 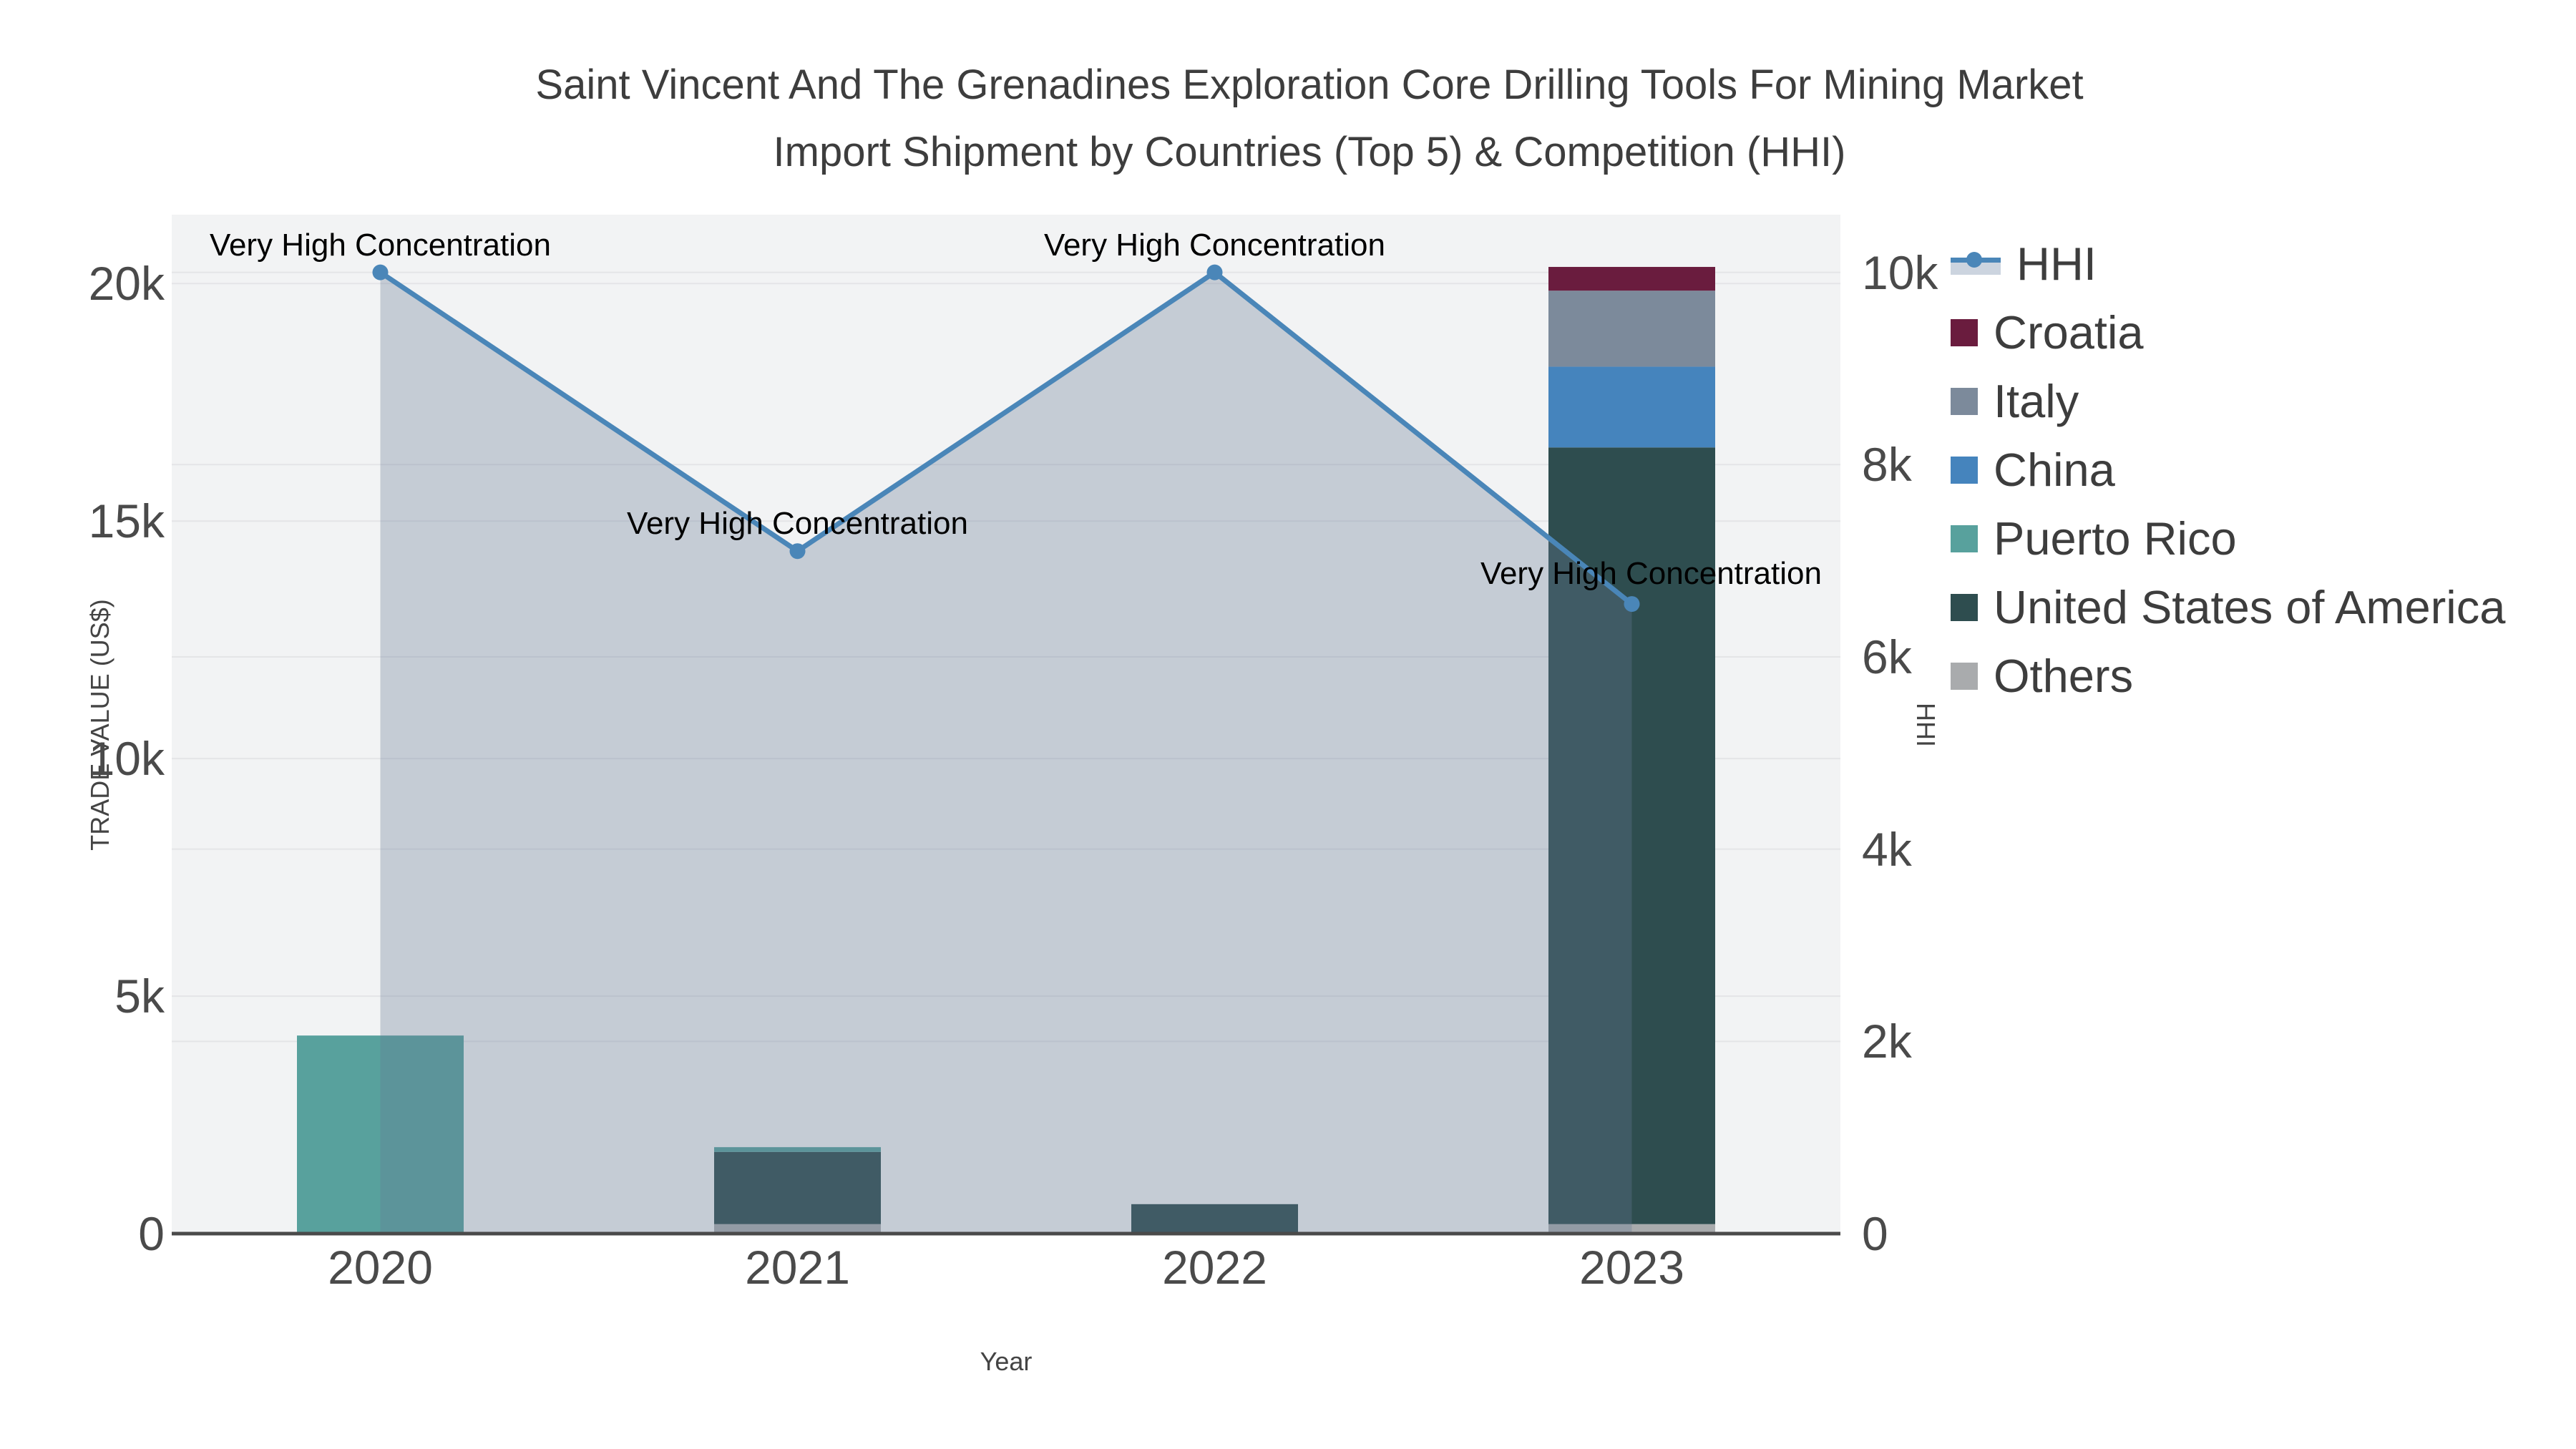 I want to click on right-axis-title: HHI, so click(x=1926, y=725).